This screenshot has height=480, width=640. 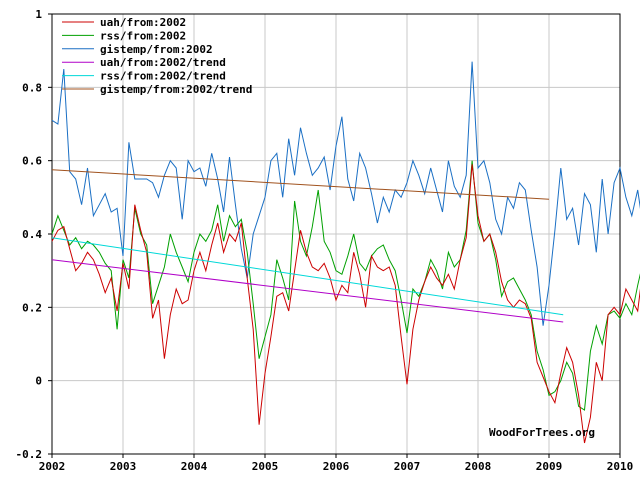 I want to click on x-tick-label-1: 2003, so click(x=123, y=466).